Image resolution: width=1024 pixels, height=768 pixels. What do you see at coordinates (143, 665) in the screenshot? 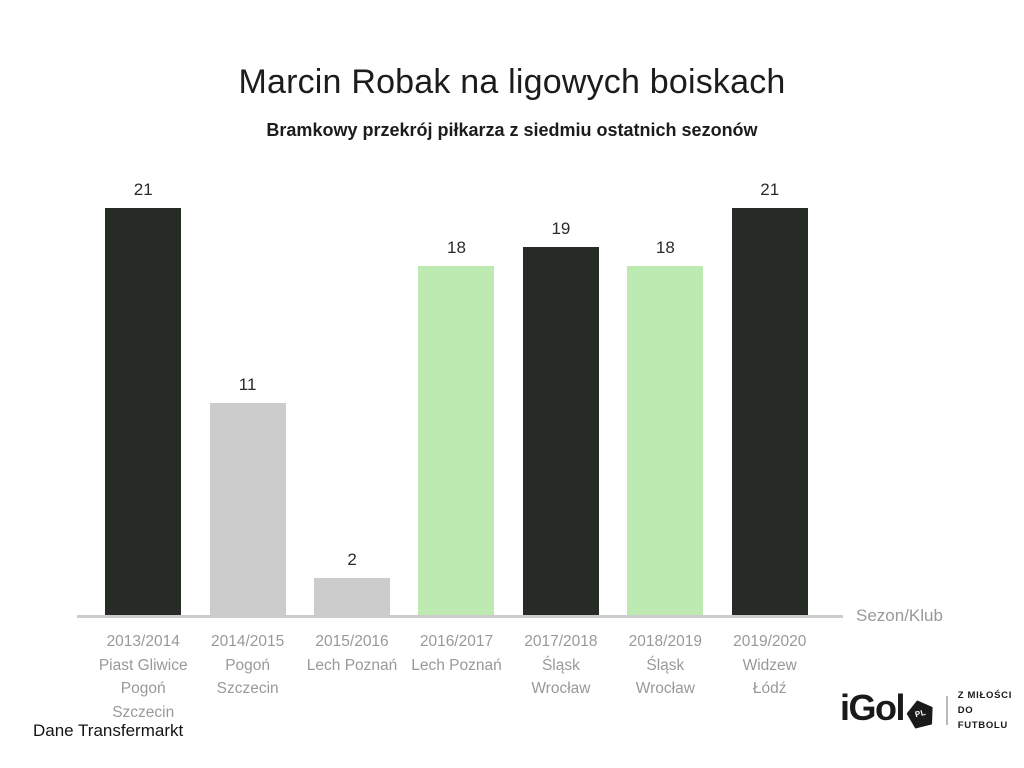
I see `tick-line: Piast Gliwice` at bounding box center [143, 665].